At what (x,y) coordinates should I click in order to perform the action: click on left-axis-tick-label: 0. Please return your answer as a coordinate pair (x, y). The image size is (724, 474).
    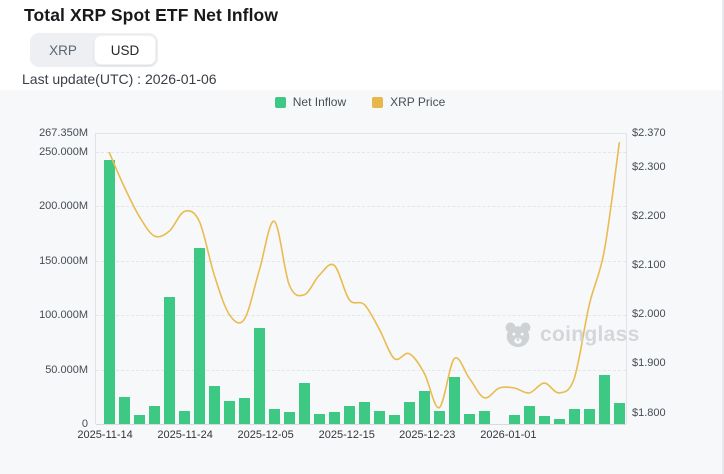
    Looking at the image, I should click on (84, 424).